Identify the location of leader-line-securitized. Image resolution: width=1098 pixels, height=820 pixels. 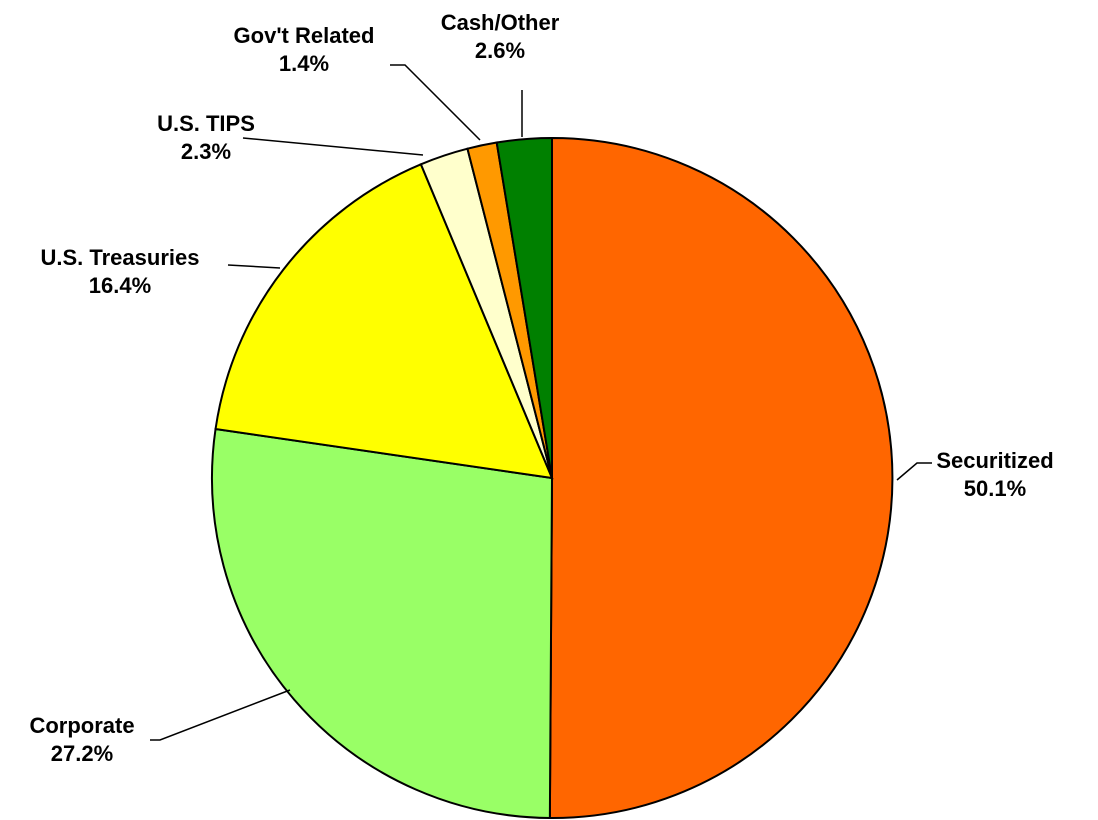
(914, 471).